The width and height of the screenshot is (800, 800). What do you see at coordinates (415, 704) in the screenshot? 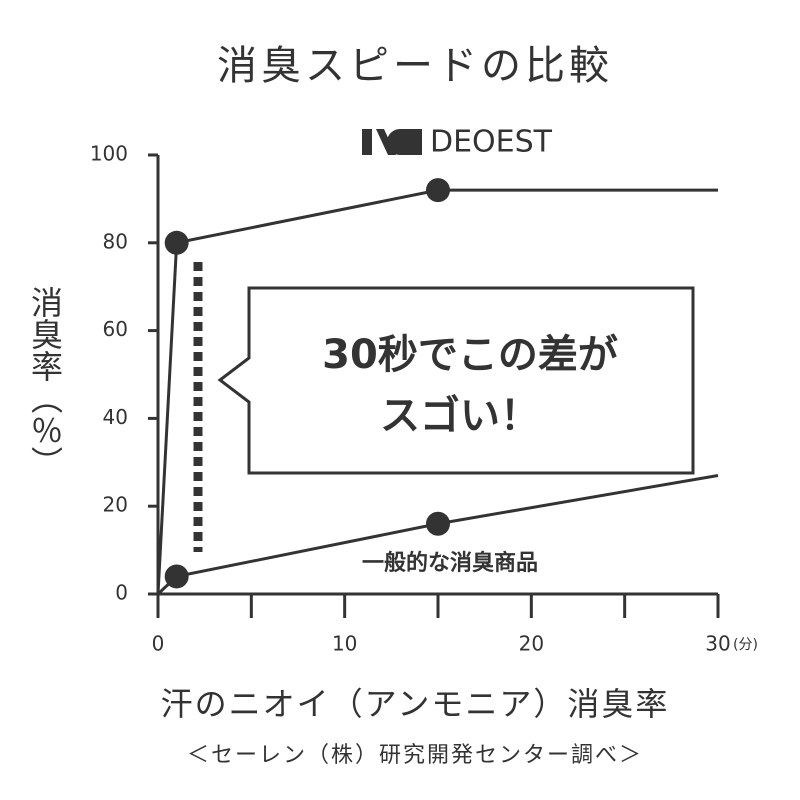
I see `x-axis-label: 汗のニオイ（アンモニア）消臭率` at bounding box center [415, 704].